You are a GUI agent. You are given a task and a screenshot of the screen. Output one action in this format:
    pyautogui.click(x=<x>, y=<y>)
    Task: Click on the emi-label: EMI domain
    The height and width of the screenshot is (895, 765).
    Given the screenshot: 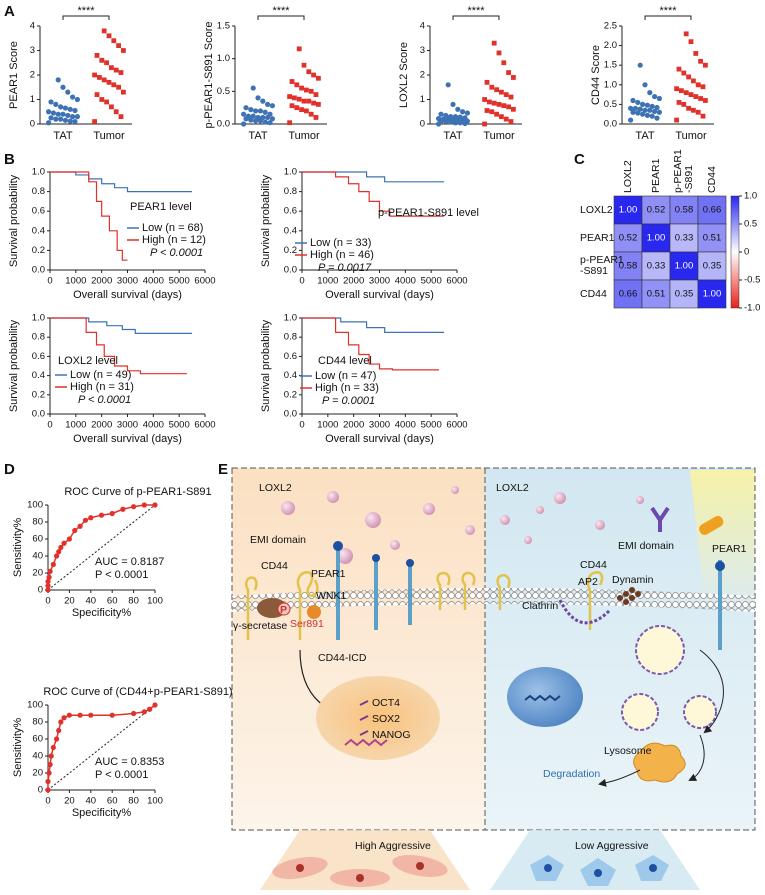 What is the action you would take?
    pyautogui.click(x=646, y=546)
    